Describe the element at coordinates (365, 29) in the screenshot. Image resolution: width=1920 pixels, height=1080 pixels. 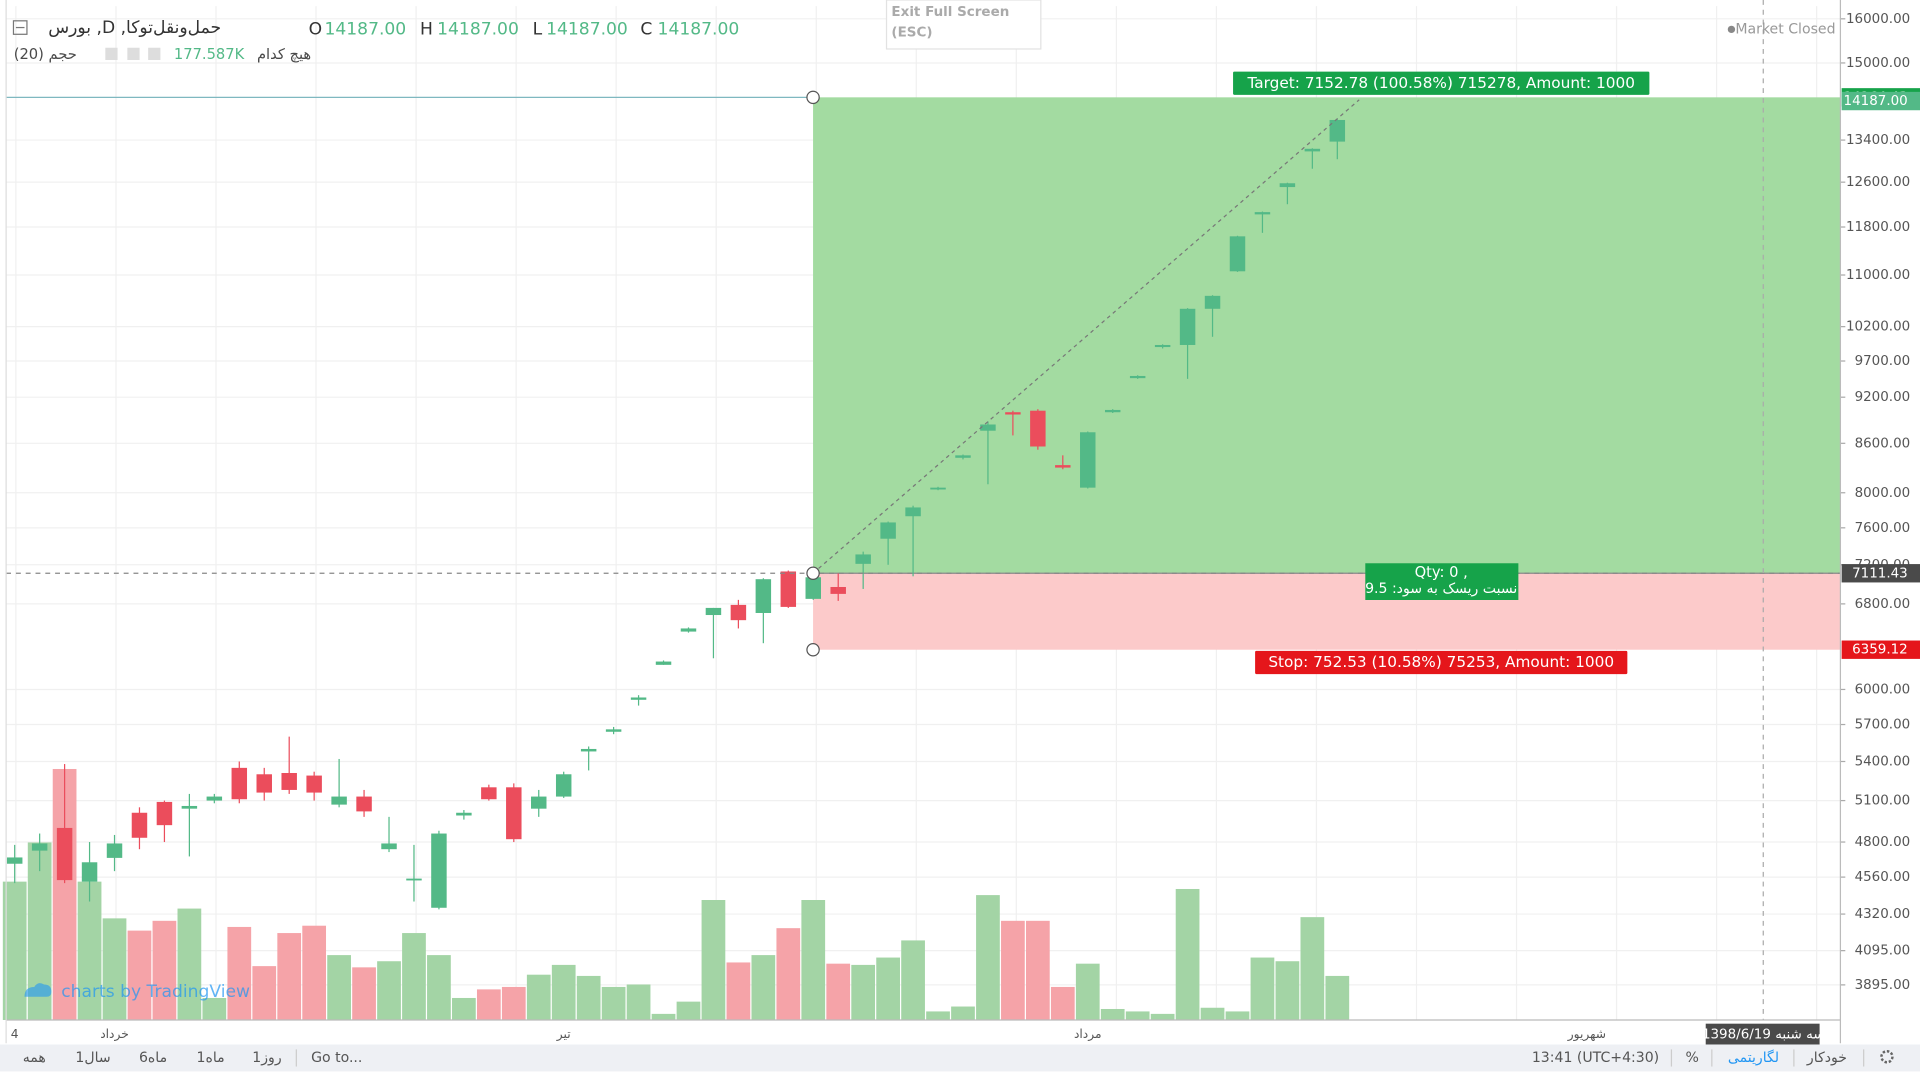
I see `ohlc-value: 14187.00` at that location.